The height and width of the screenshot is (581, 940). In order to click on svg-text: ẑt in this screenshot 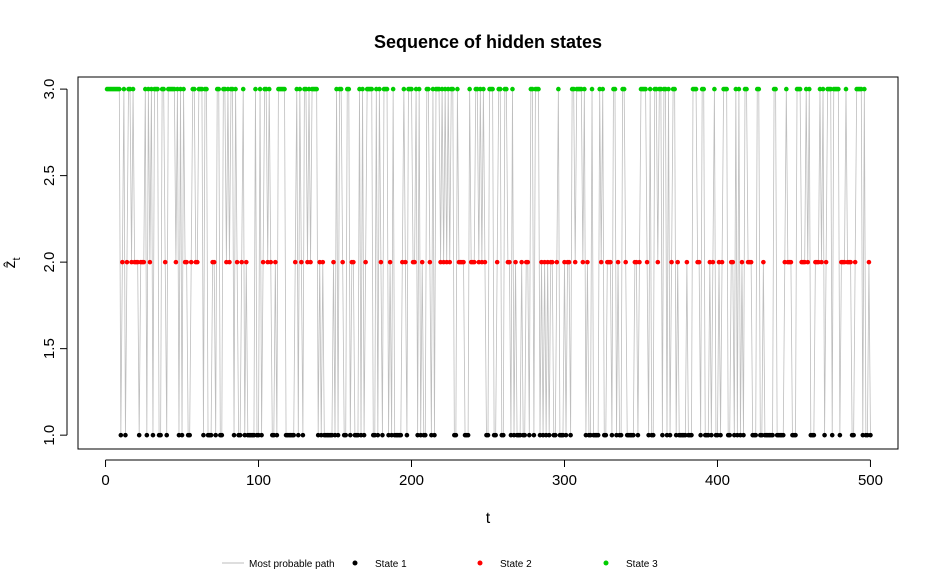, I will do `click(12, 262)`.